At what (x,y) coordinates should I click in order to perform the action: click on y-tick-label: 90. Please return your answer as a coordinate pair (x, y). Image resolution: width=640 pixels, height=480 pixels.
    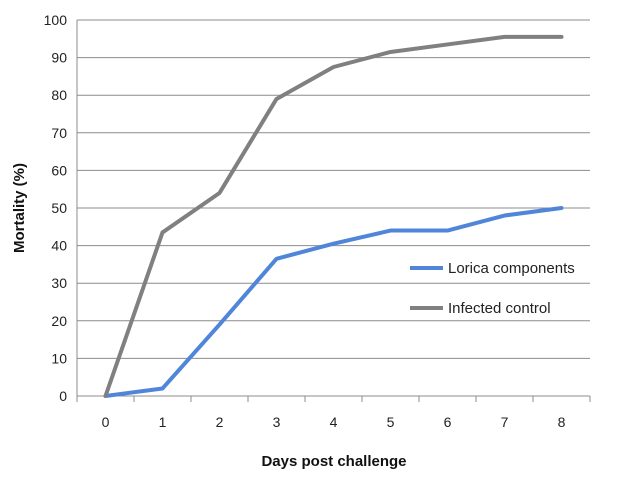
    Looking at the image, I should click on (59, 58).